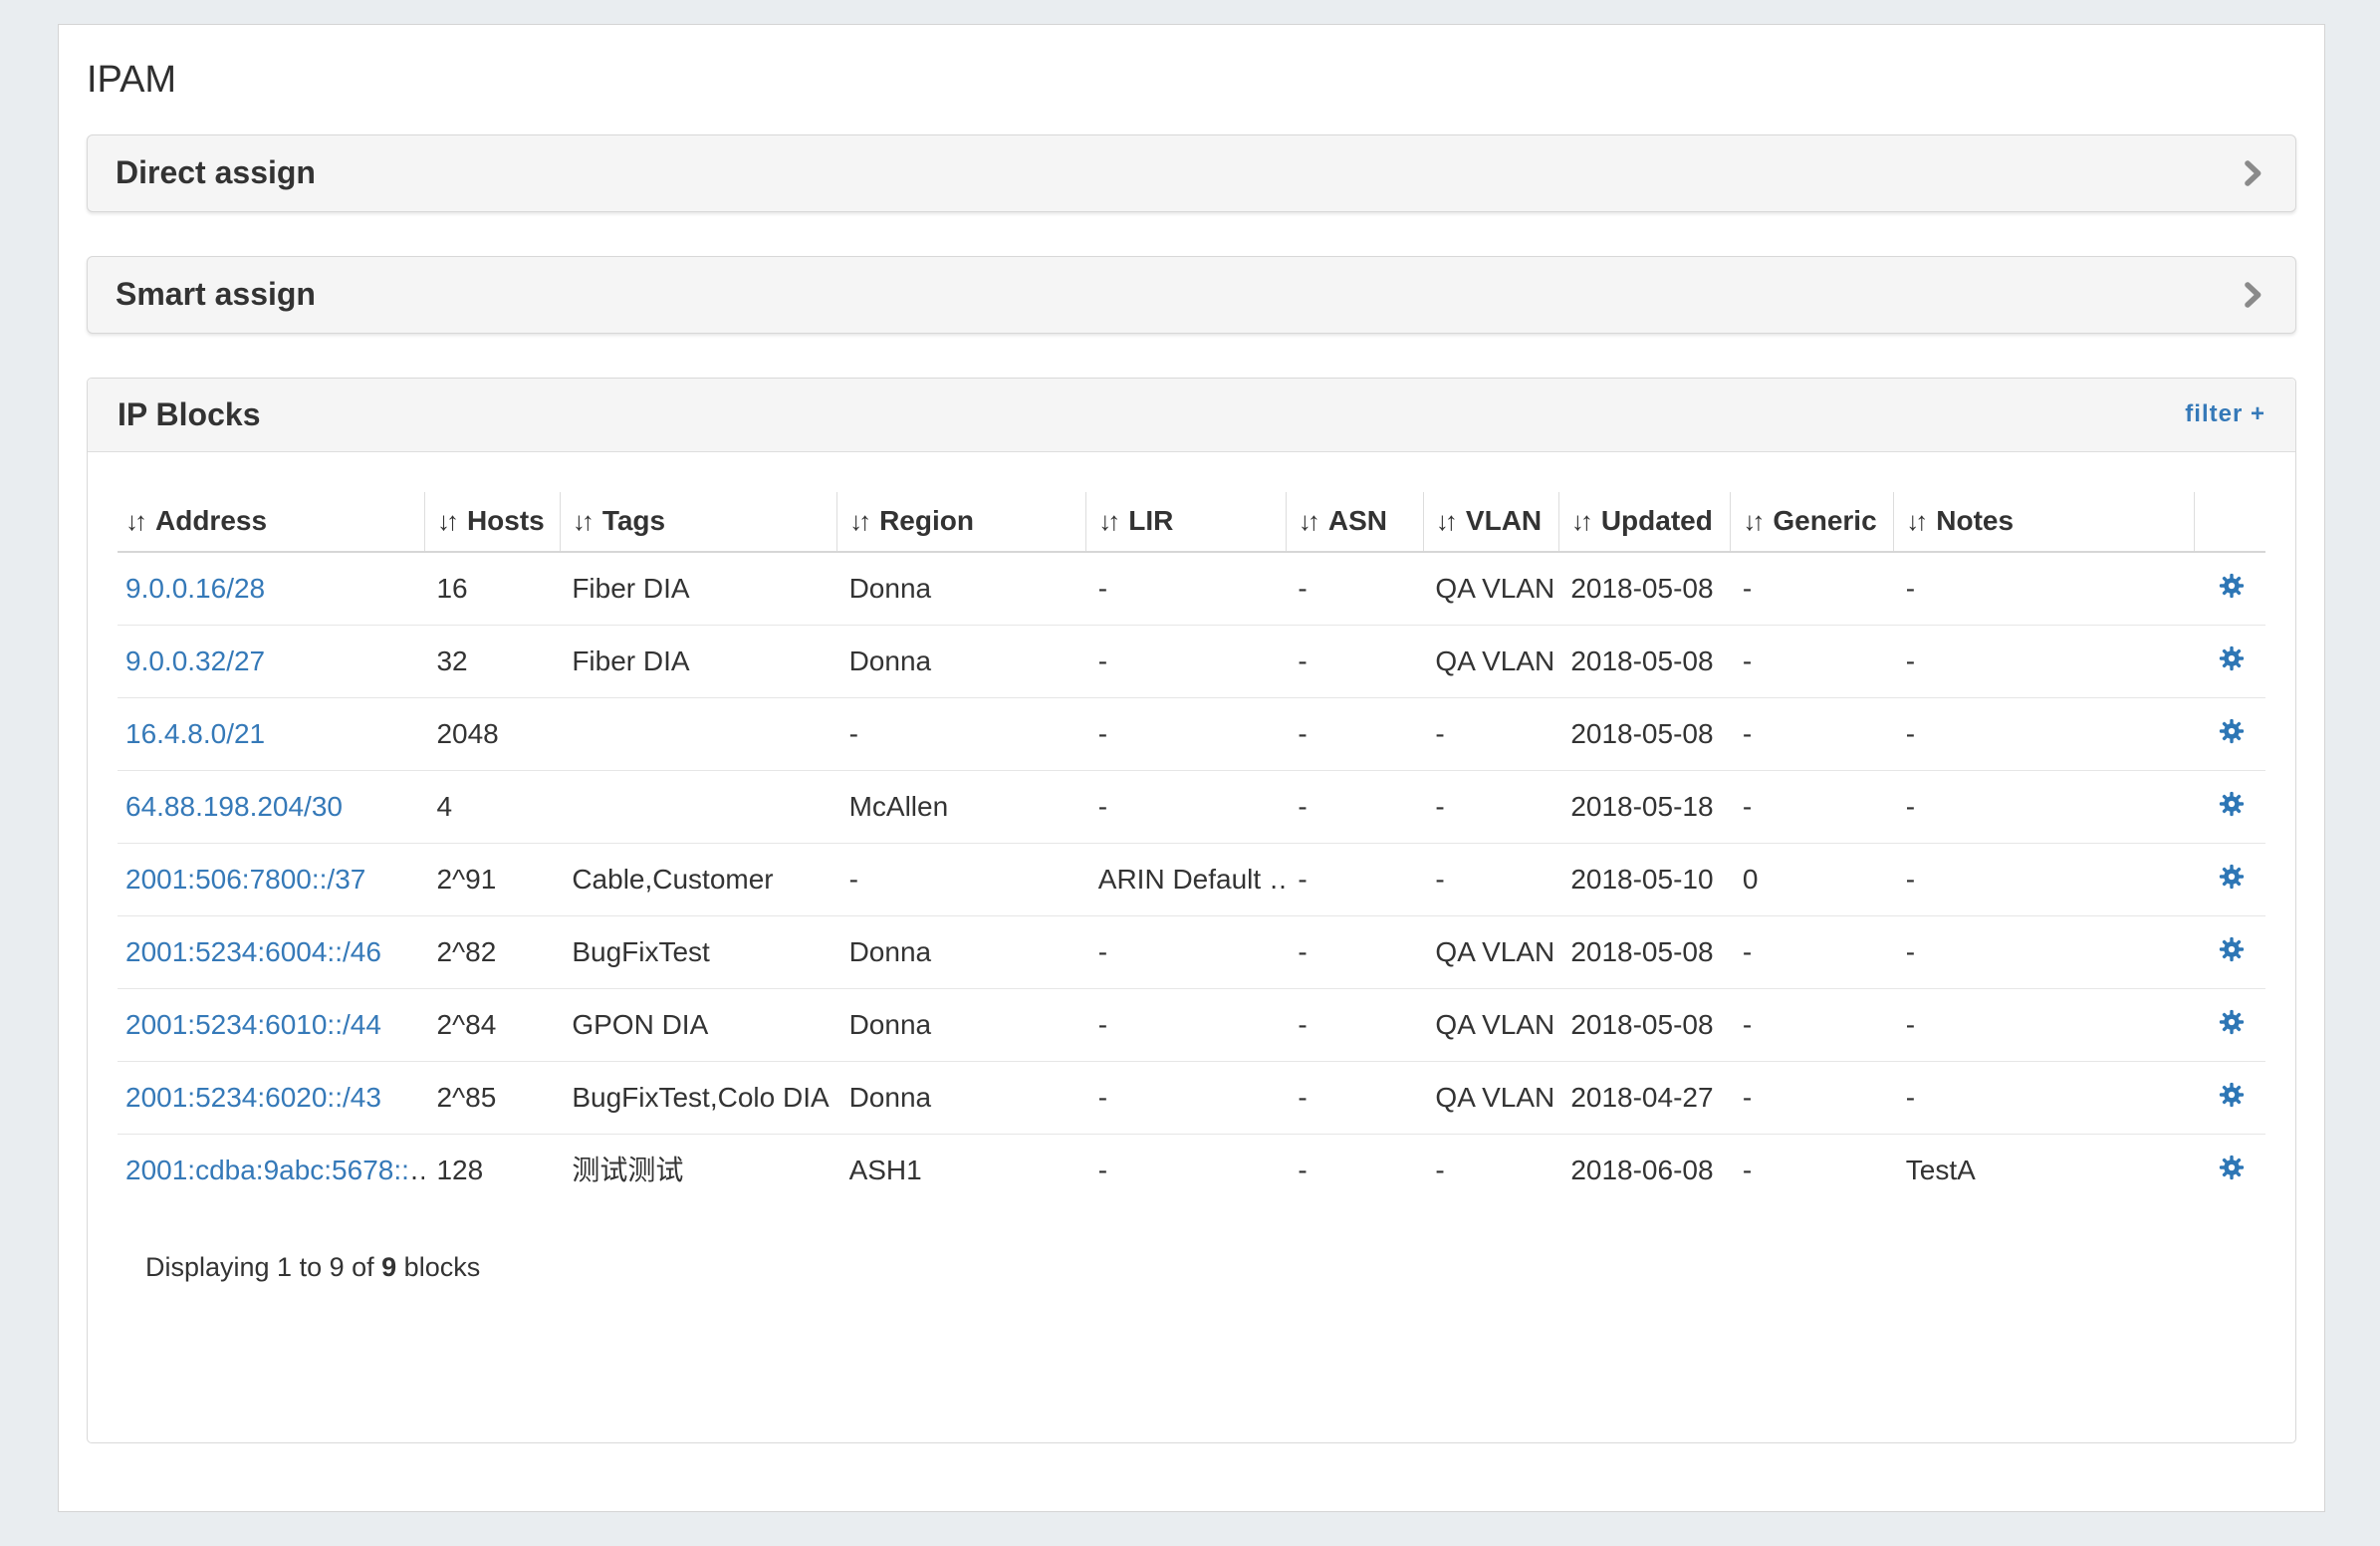 The width and height of the screenshot is (2380, 1546). What do you see at coordinates (2044, 522) in the screenshot?
I see `column-header-notes: ↓↑ Notes` at bounding box center [2044, 522].